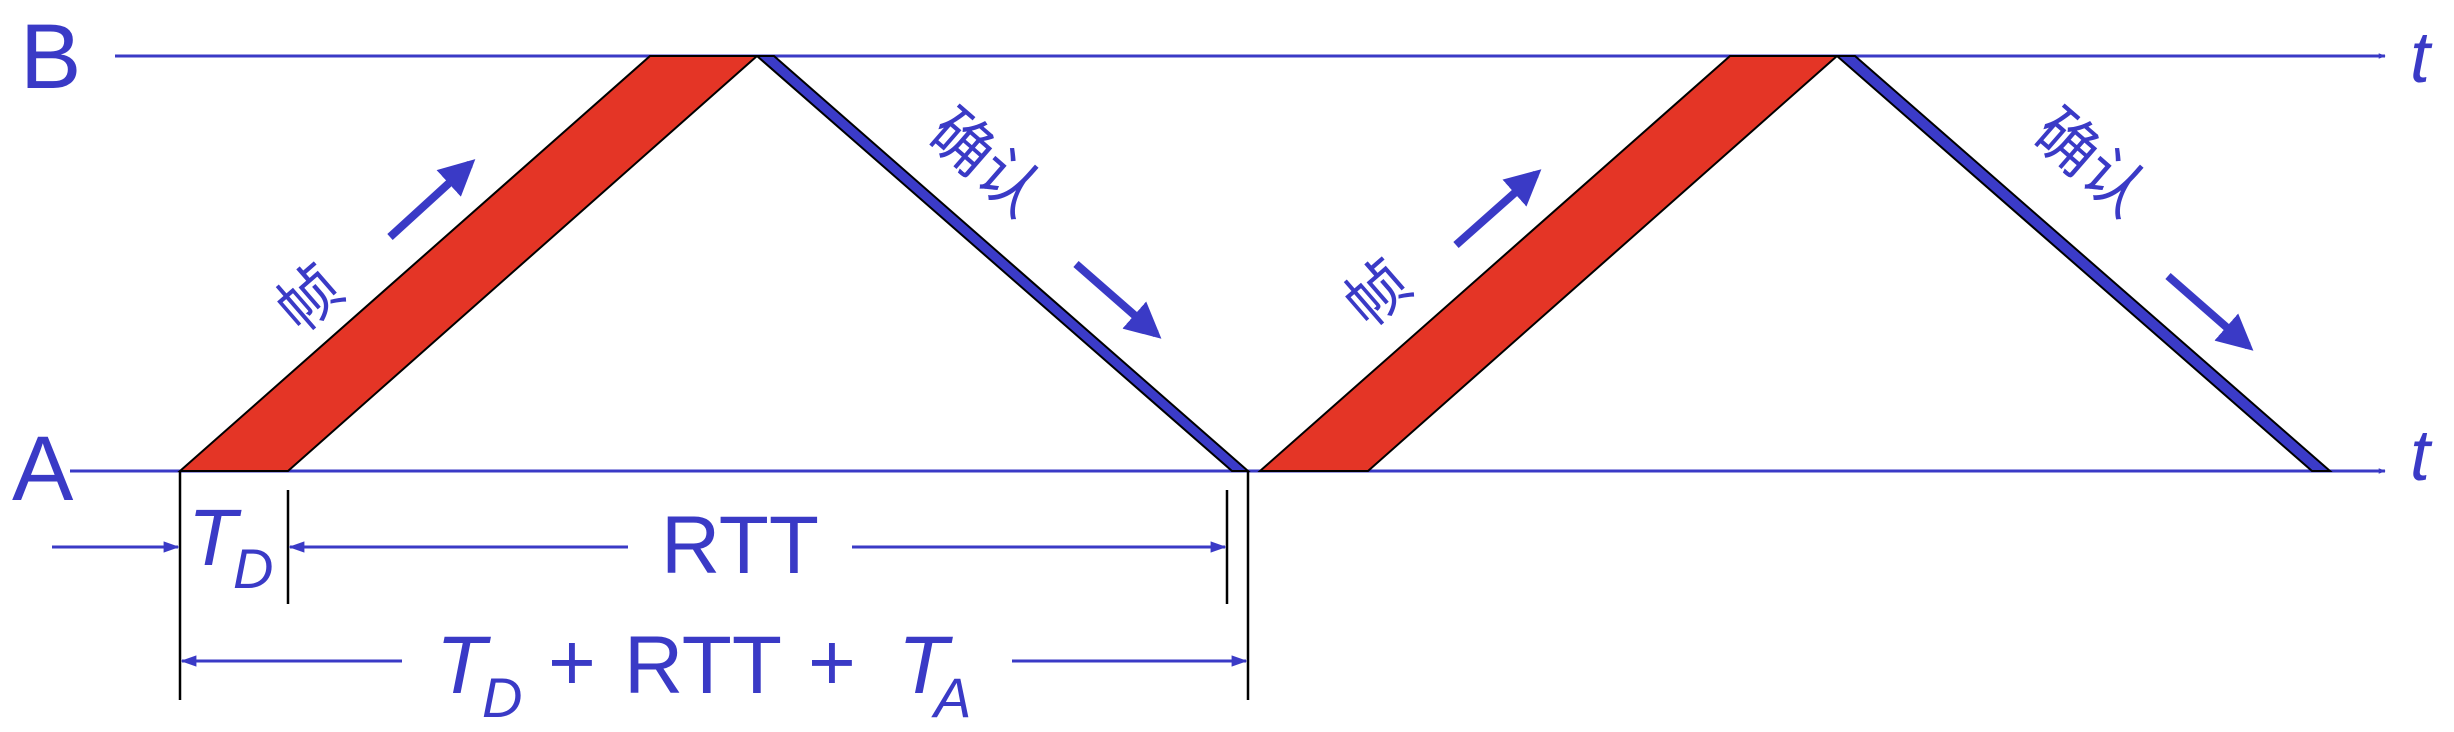  I want to click on total-interval-label: T D + RTT + T A, so click(703, 673).